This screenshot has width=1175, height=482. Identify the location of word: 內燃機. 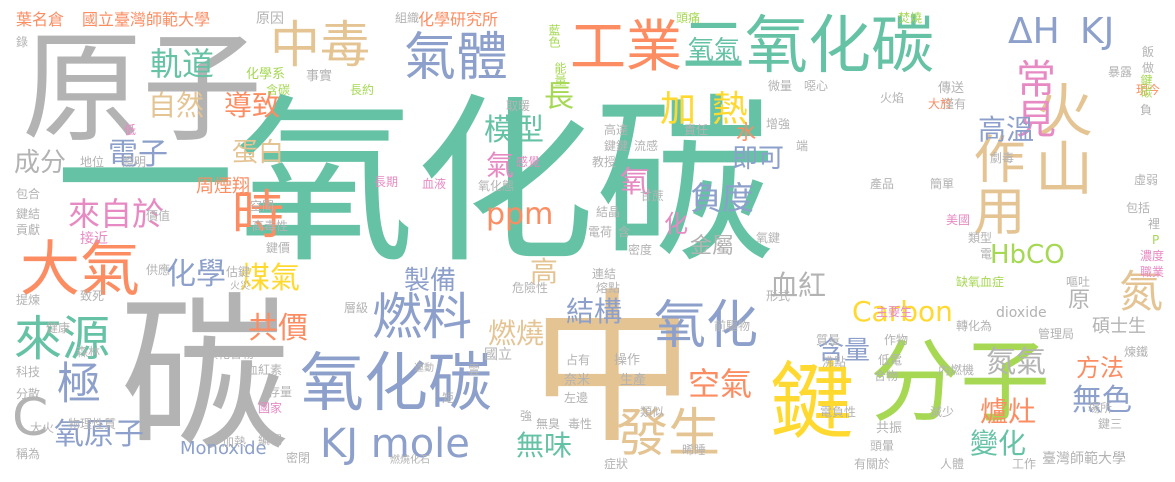
(956, 370).